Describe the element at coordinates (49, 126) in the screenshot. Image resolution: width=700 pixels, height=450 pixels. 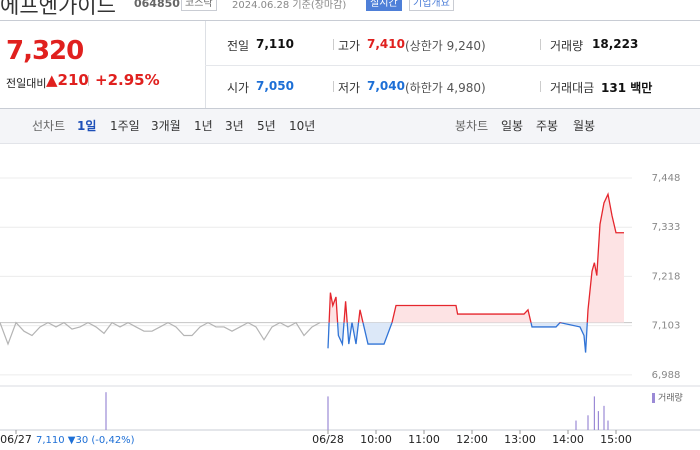
I see `tab-group-label: 선차트` at that location.